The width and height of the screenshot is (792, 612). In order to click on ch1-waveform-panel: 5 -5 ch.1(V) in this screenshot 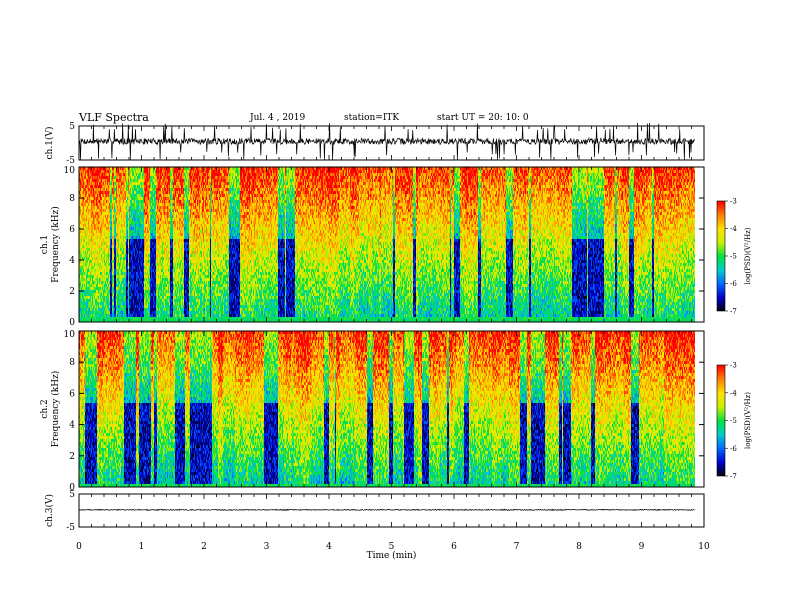, I will do `click(374, 144)`.